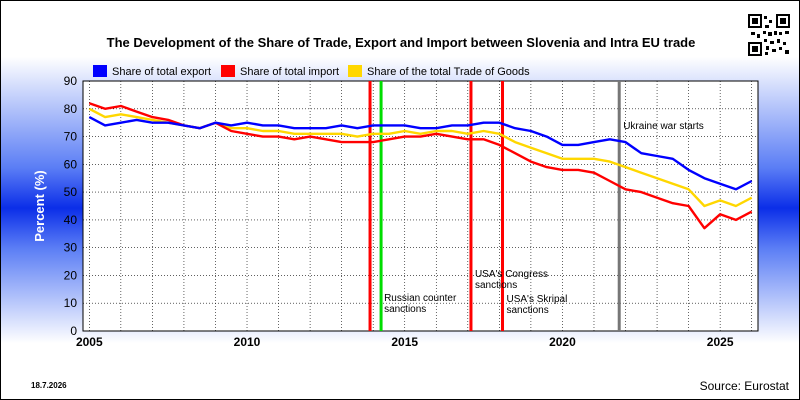 This screenshot has width=800, height=400. What do you see at coordinates (537, 299) in the screenshot?
I see `annotation-label-line: USA's Skripal` at bounding box center [537, 299].